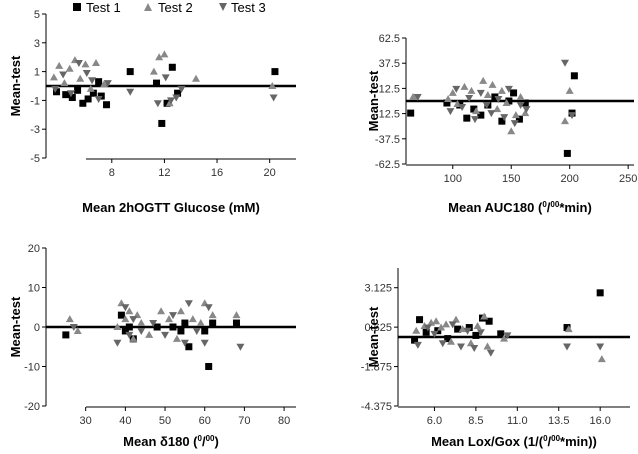  Describe the element at coordinates (217, 173) in the screenshot. I see `x-tick-label: 16` at that location.